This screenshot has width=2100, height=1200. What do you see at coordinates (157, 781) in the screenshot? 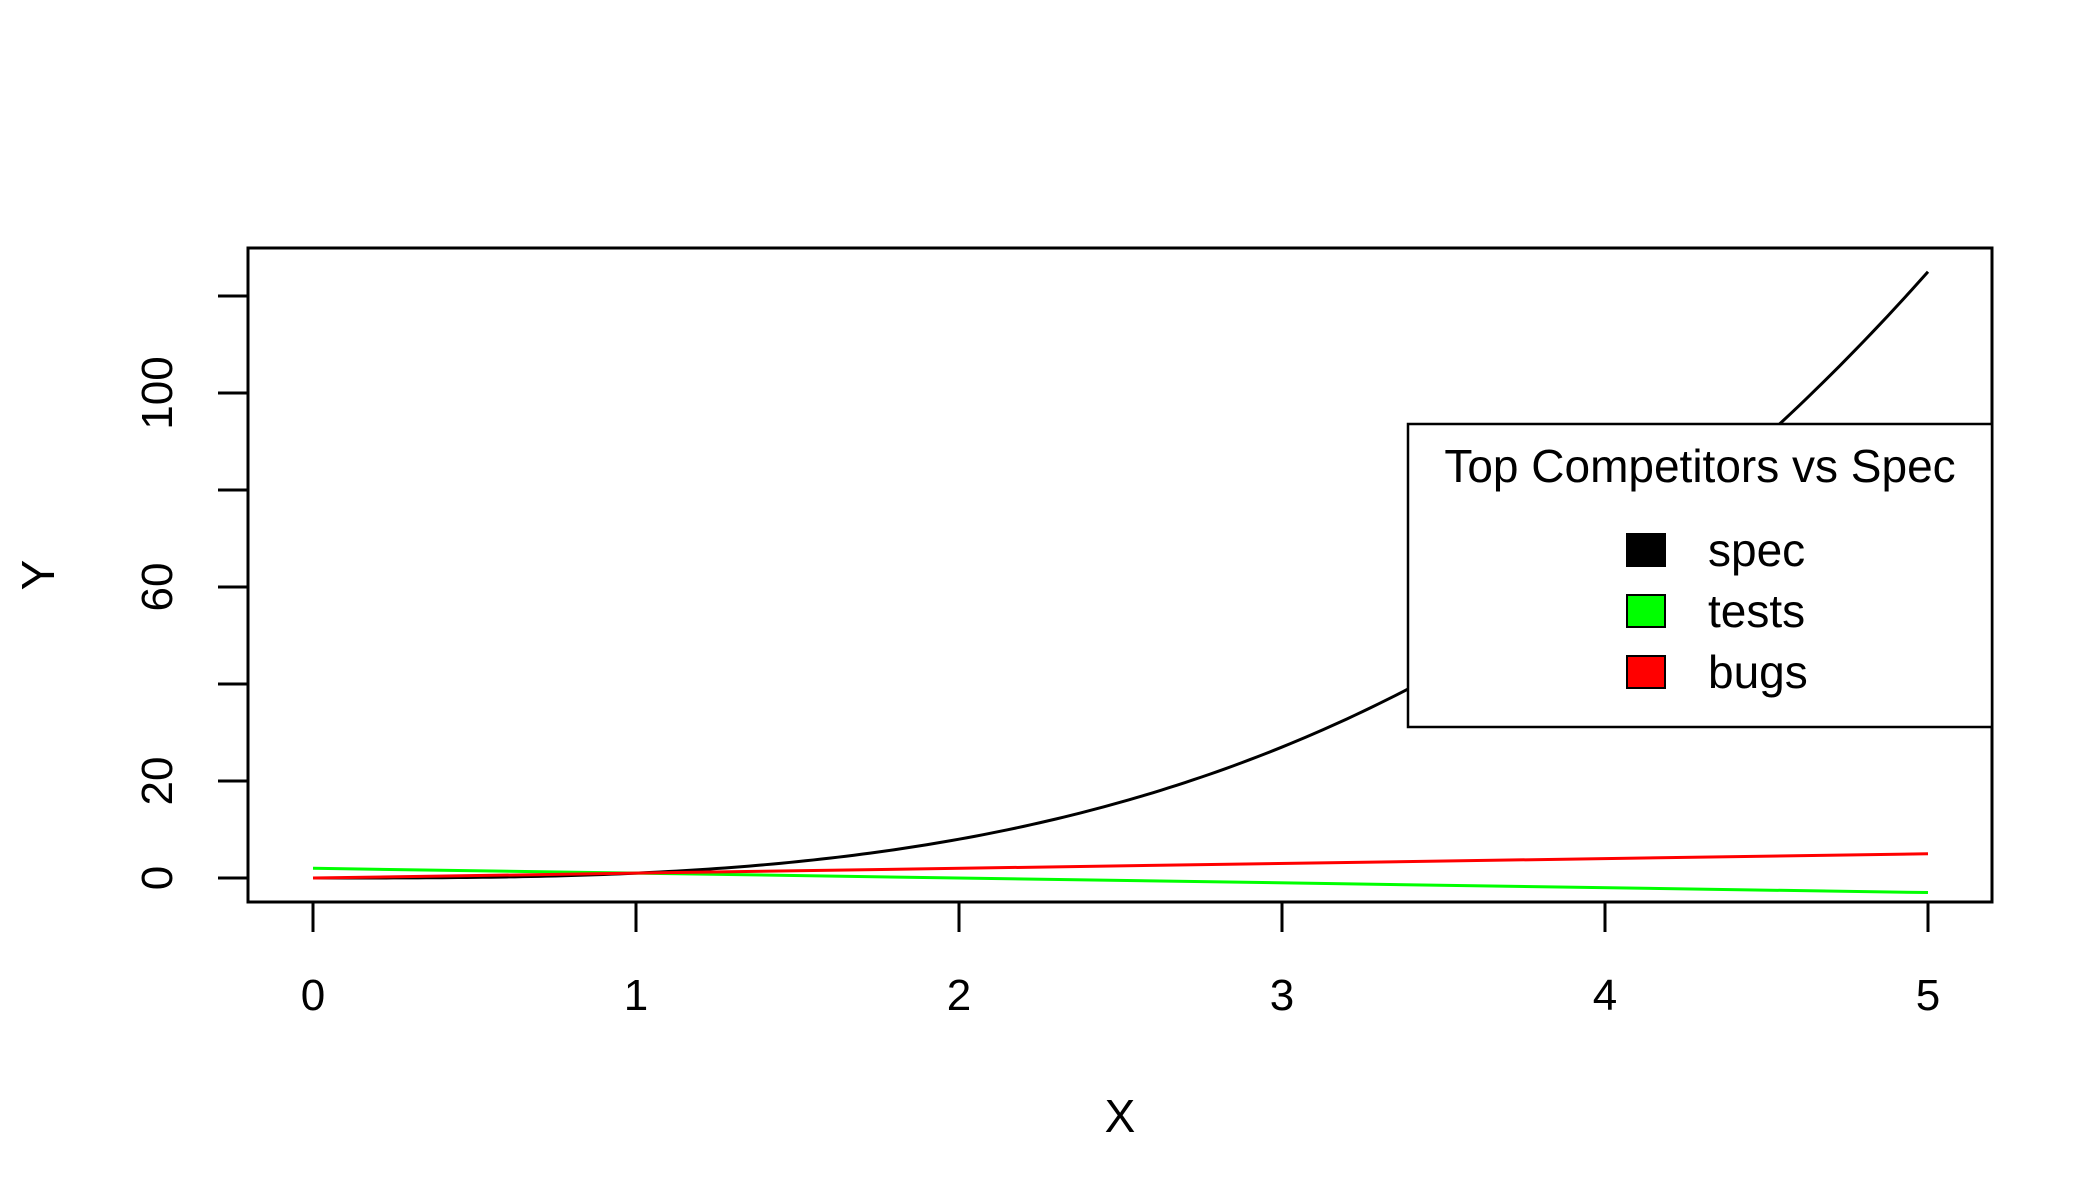
I see `y-tick-label: 20` at bounding box center [157, 781].